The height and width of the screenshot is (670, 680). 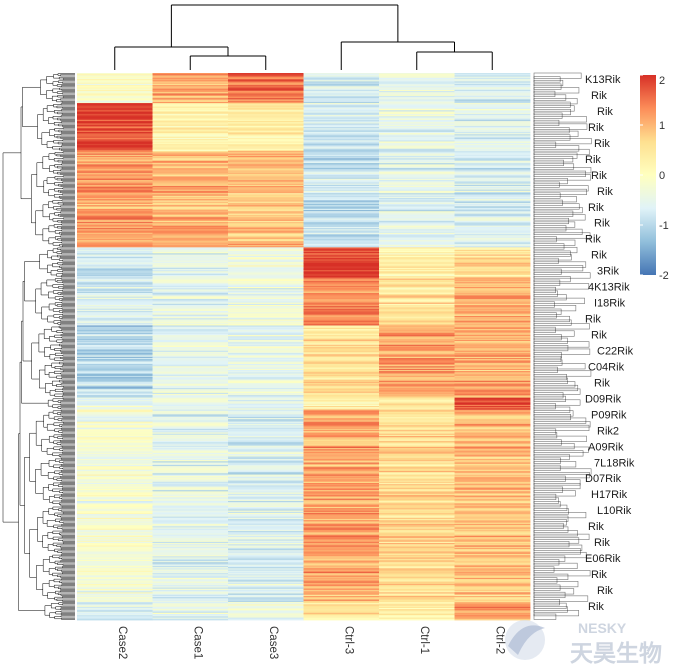 What do you see at coordinates (614, 511) in the screenshot?
I see `row-label: L10Rik` at bounding box center [614, 511].